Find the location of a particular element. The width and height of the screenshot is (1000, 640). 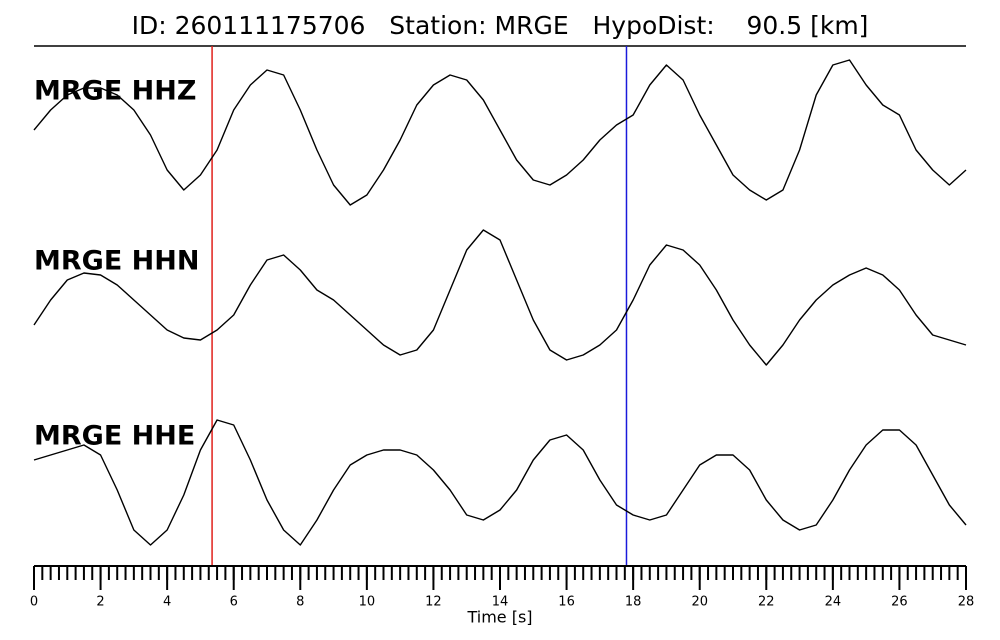

x-tick-label: 12 is located at coordinates (433, 602).